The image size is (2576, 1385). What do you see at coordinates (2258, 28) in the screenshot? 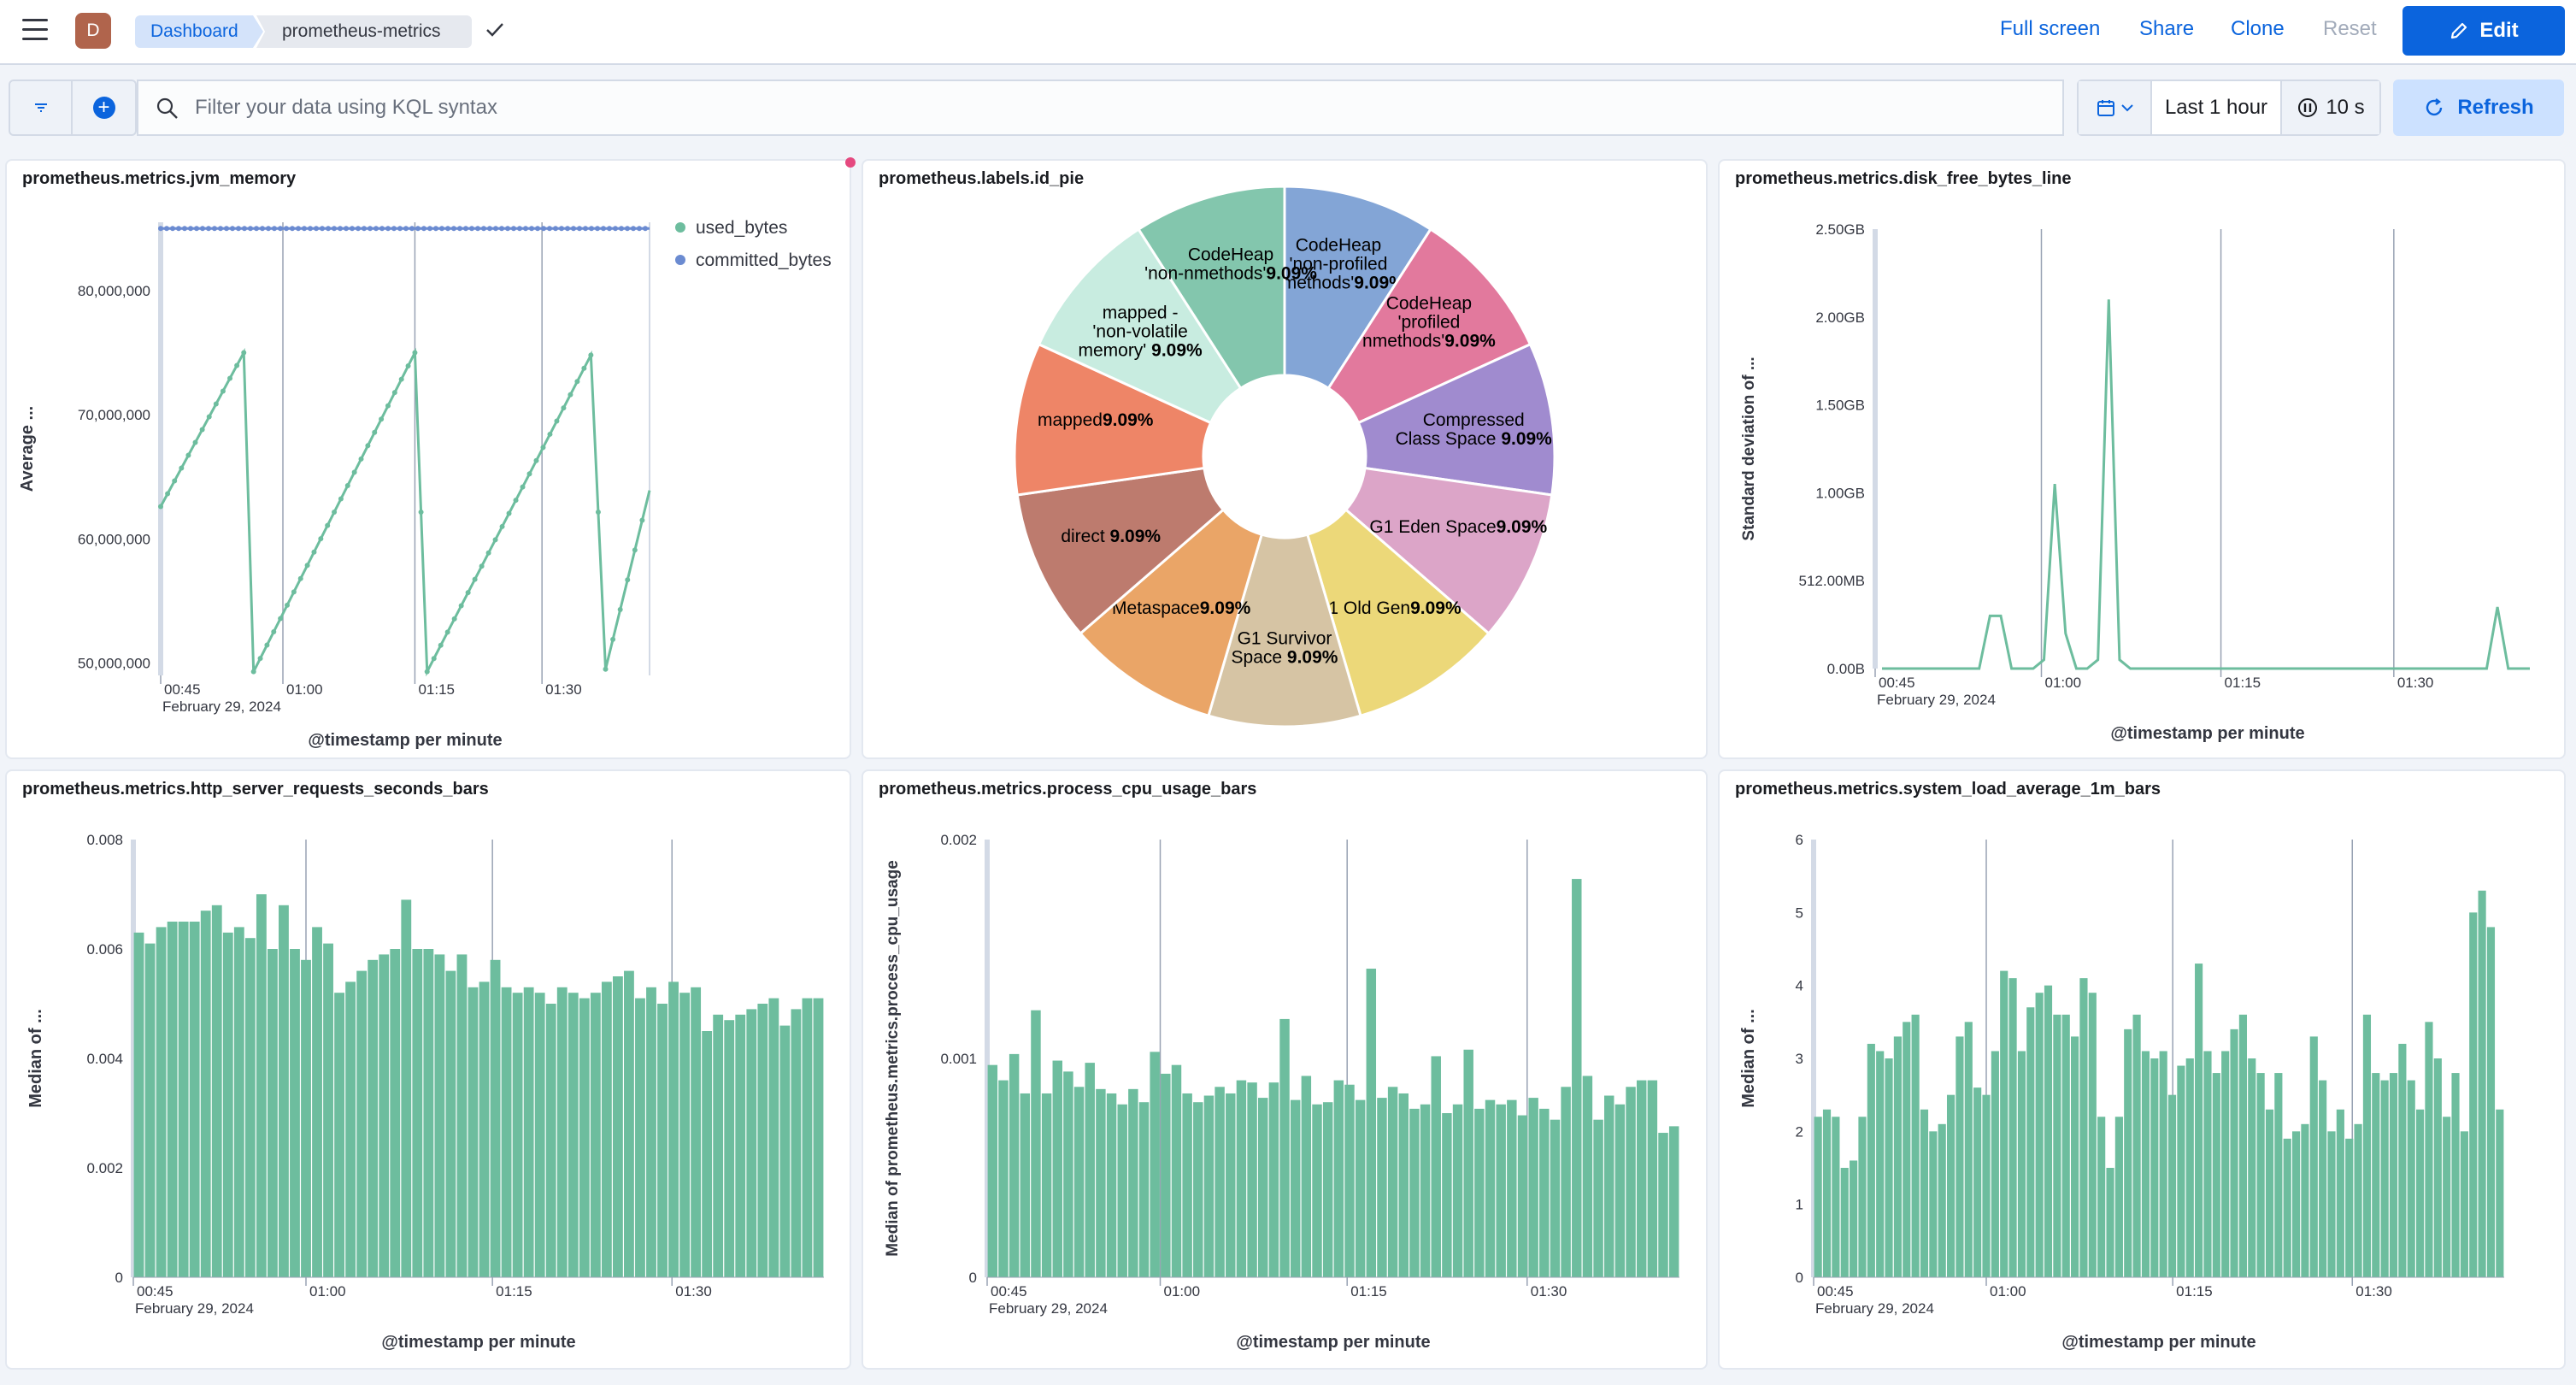
I see `clone-button: Clone` at bounding box center [2258, 28].